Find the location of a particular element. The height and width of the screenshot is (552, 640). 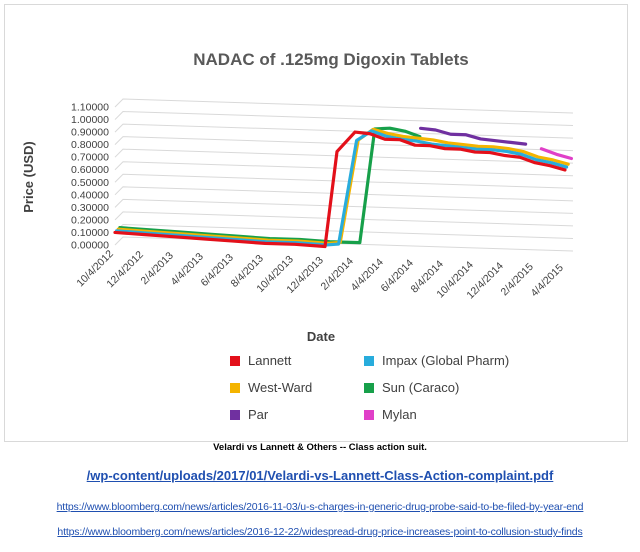

legend-item: Sun (Caraco) is located at coordinates (454, 387).